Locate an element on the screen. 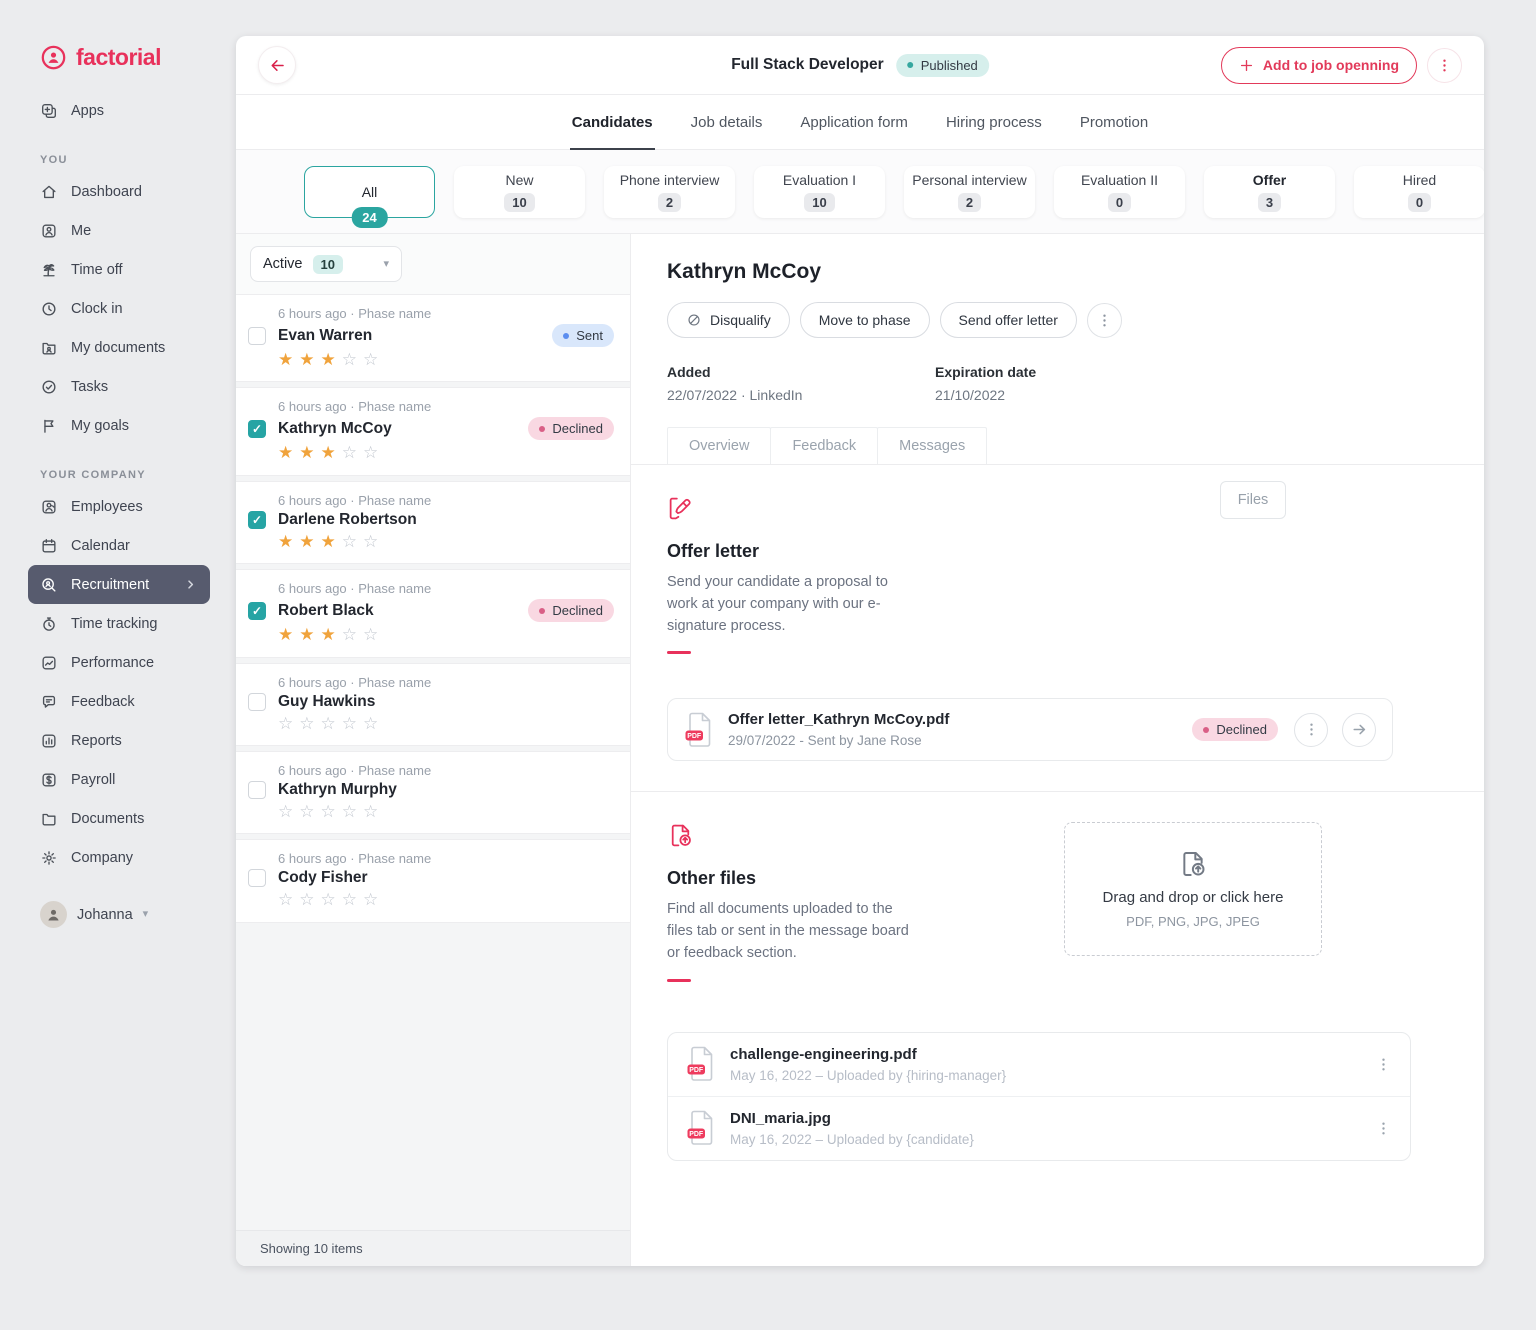 Image resolution: width=1536 pixels, height=1330 pixels. detail-tab-overview: Overview is located at coordinates (719, 445).